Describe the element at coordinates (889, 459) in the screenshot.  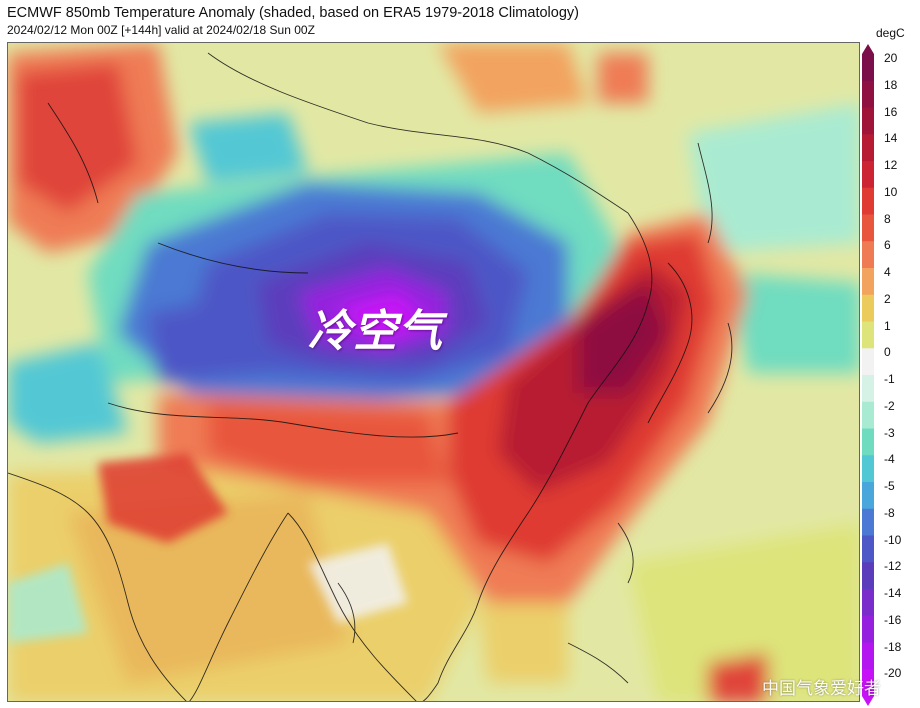
I see `colorbar-tick-label: -4` at that location.